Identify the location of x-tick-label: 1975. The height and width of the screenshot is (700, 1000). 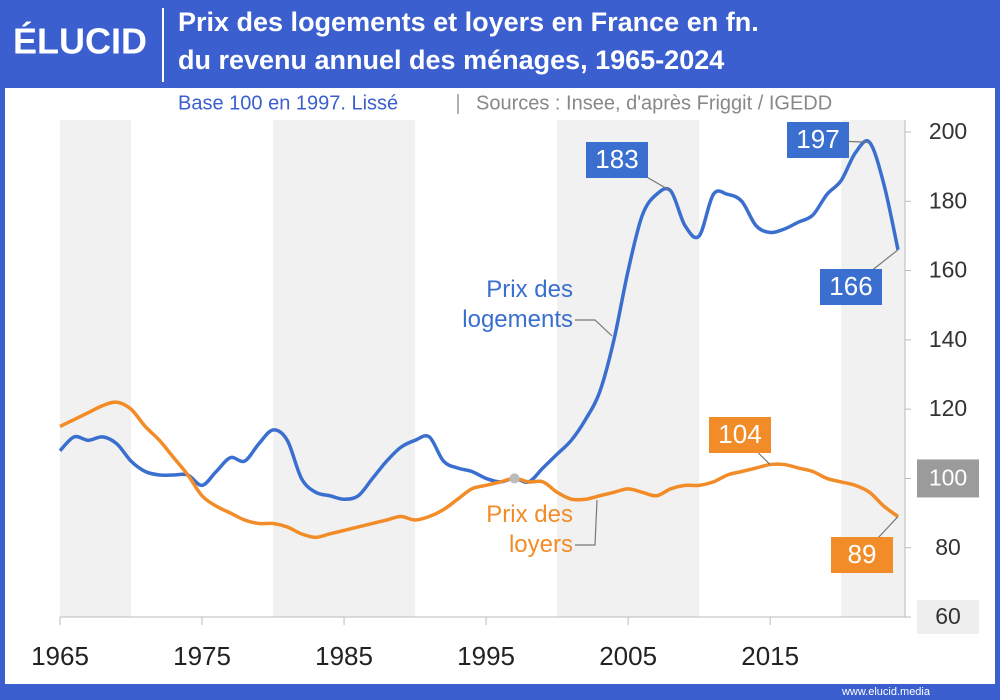
(202, 656).